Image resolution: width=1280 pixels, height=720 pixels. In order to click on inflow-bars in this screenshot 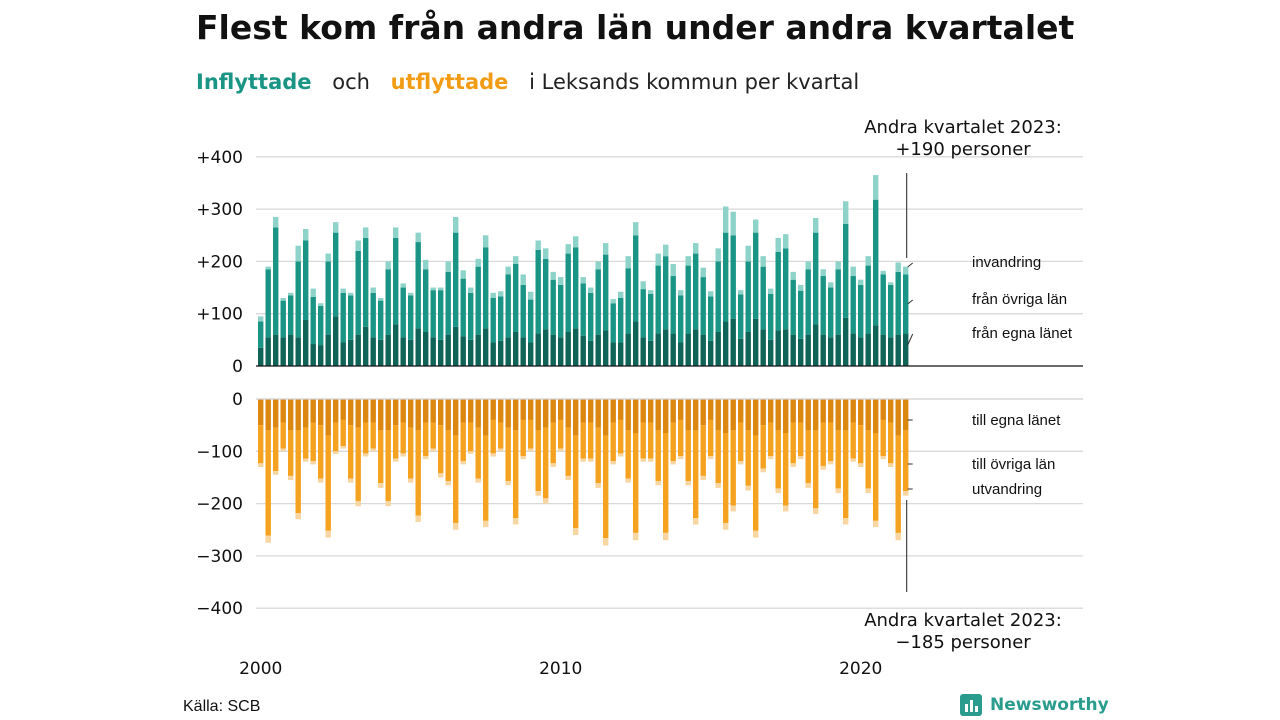, I will do `click(583, 270)`.